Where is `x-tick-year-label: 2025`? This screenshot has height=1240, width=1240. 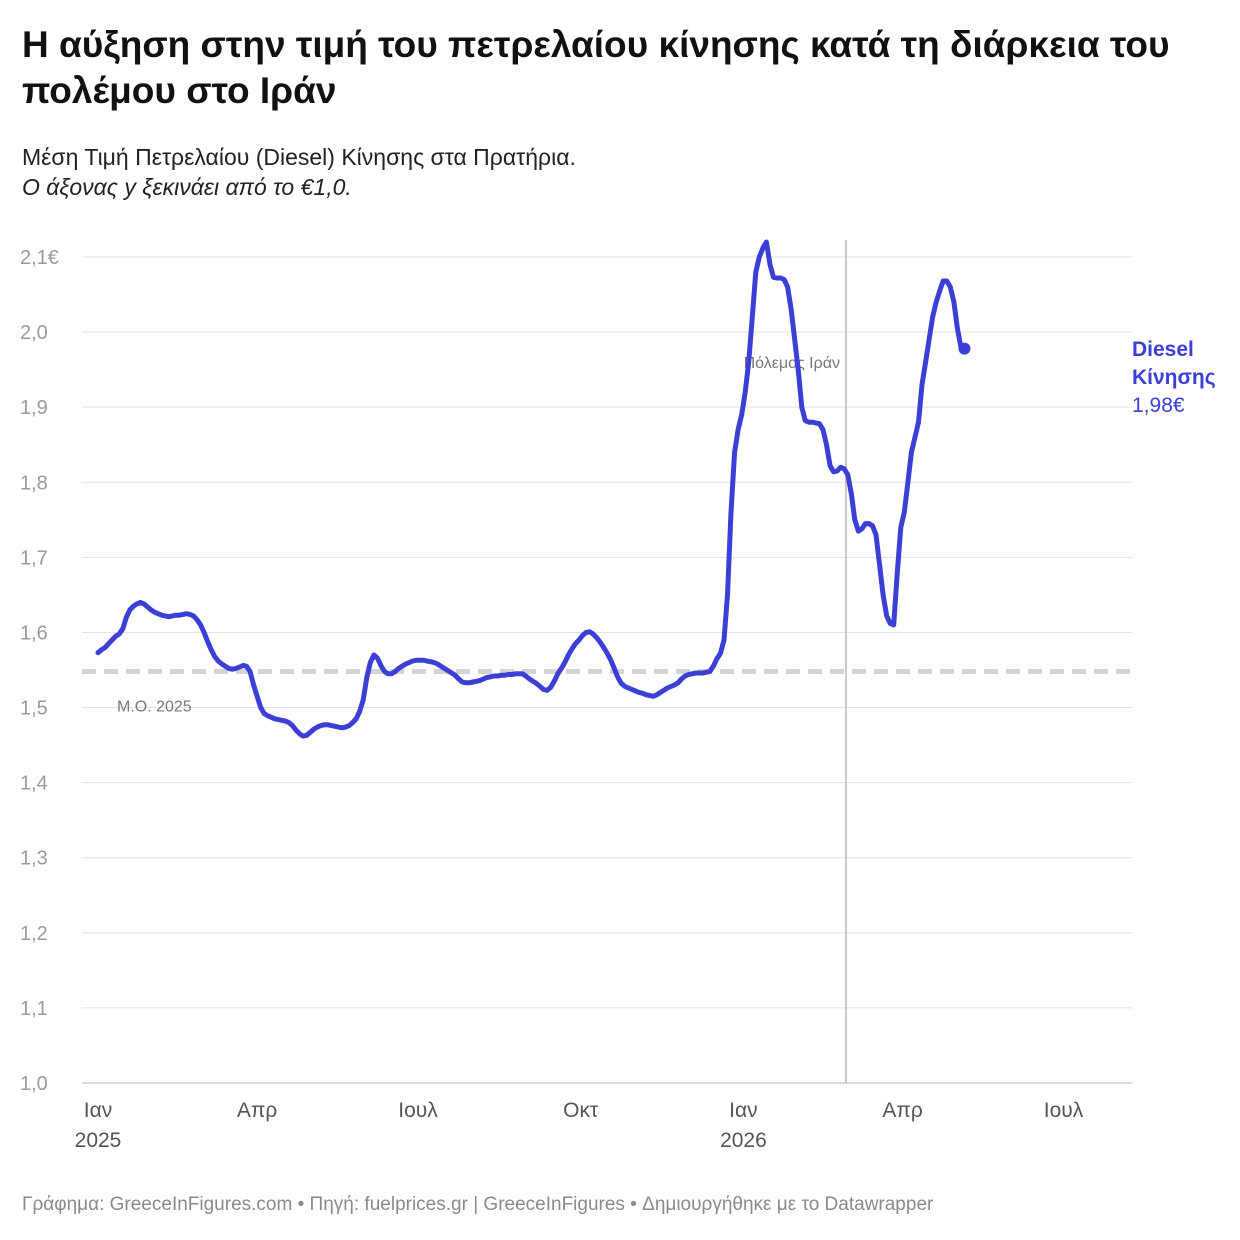
x-tick-year-label: 2025 is located at coordinates (98, 1140).